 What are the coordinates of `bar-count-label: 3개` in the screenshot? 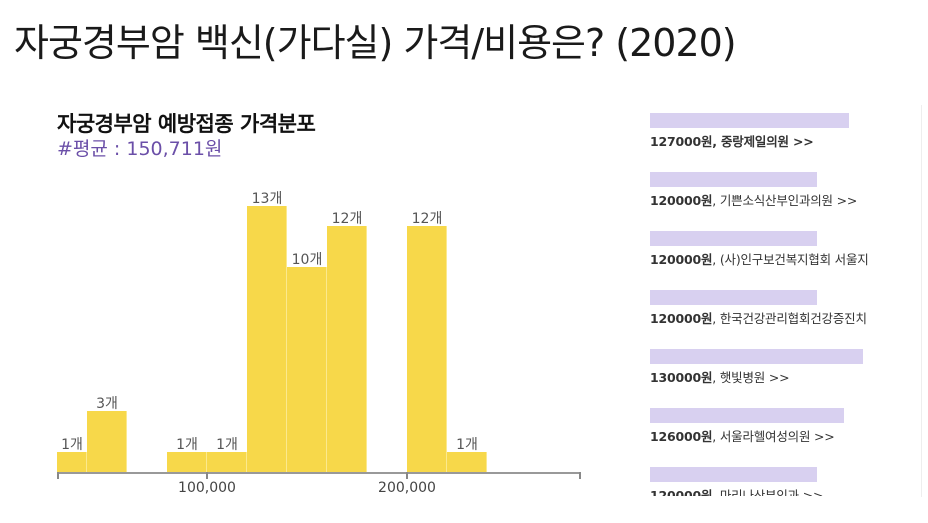 It's located at (107, 404).